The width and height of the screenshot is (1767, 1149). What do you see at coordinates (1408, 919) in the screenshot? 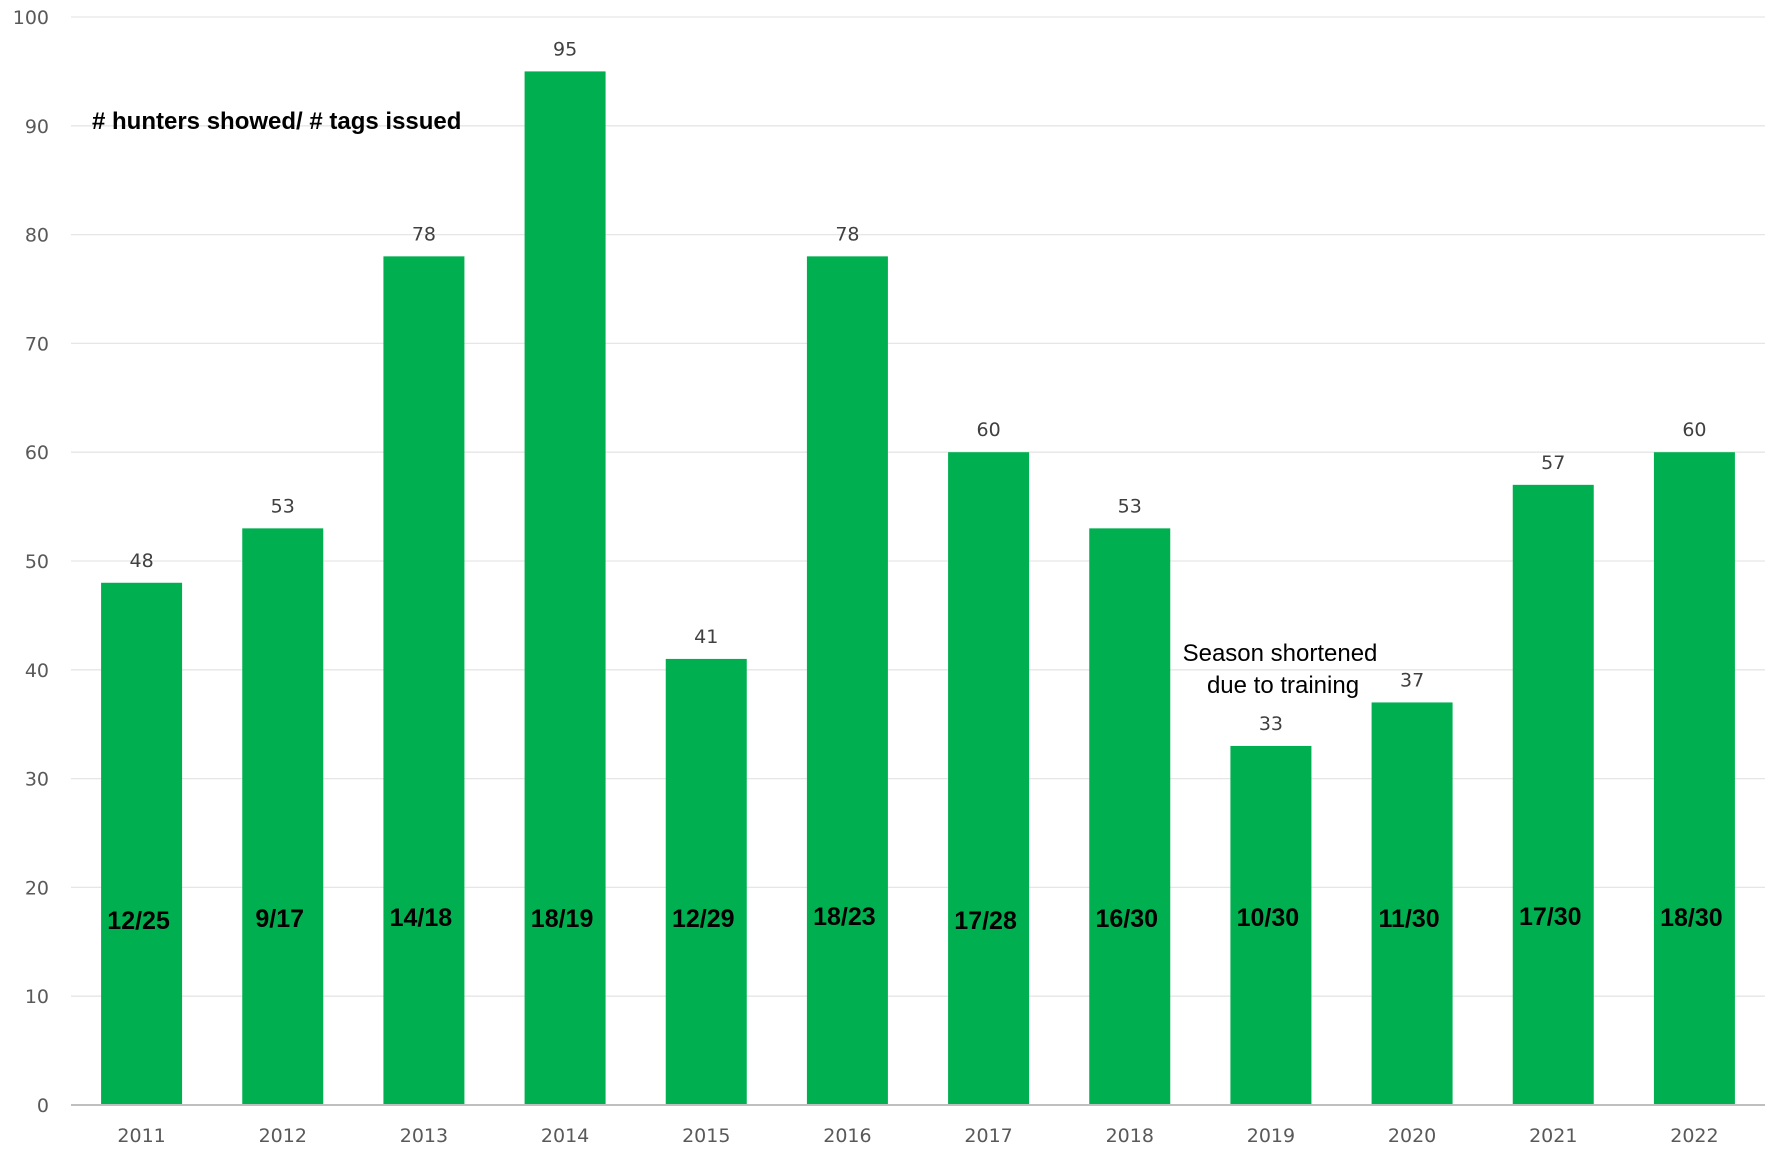
I see `ratio-label-2020: 11/30` at bounding box center [1408, 919].